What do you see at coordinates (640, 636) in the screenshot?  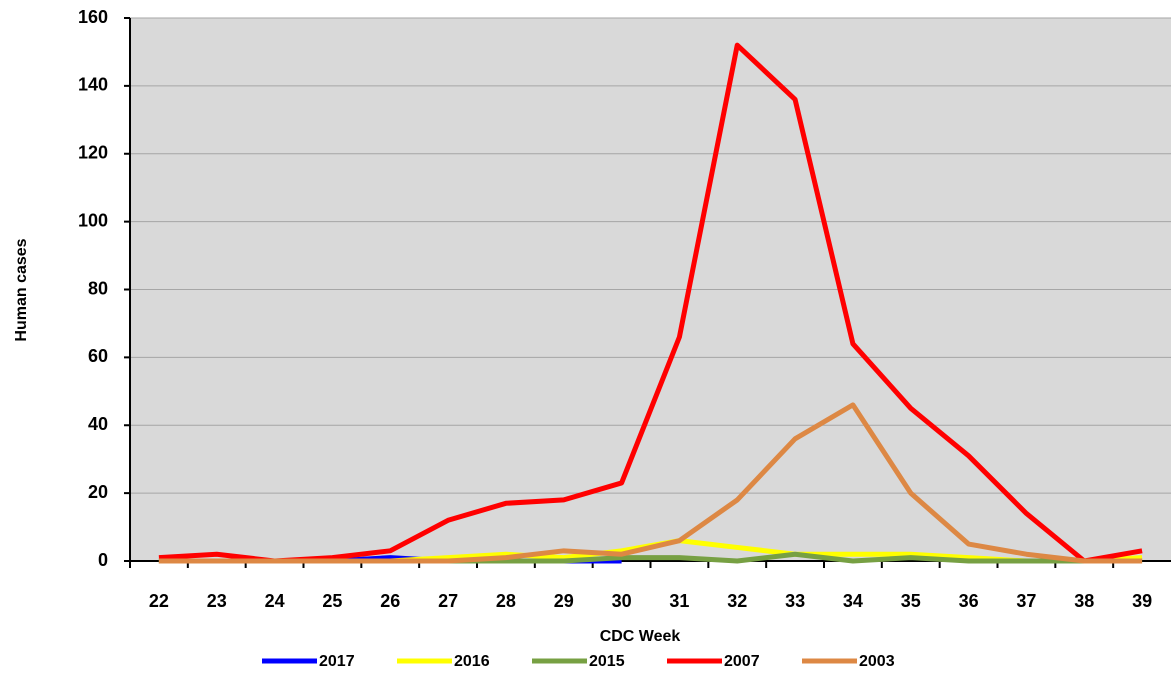 I see `x-axis-title: CDC Week` at bounding box center [640, 636].